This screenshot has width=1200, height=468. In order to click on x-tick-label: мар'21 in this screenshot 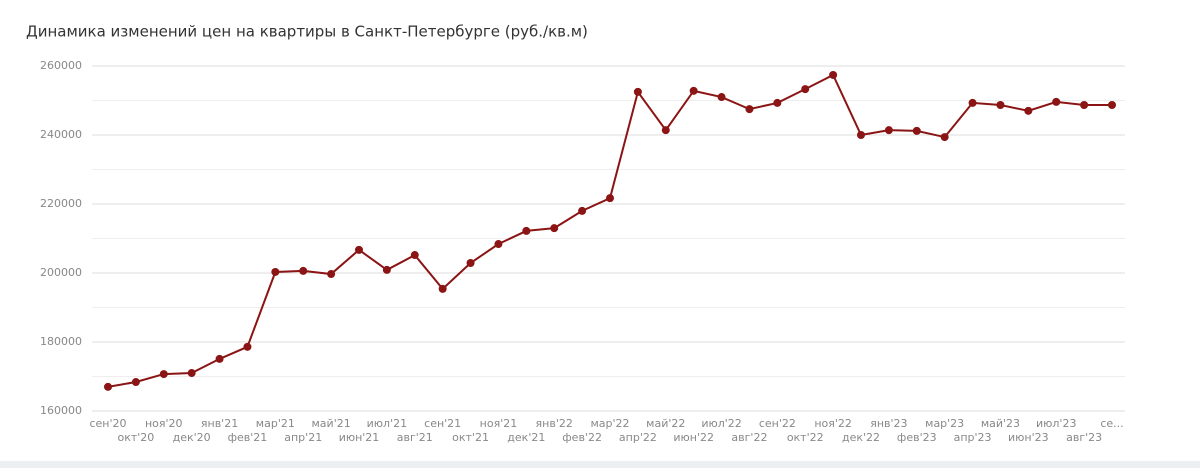, I will do `click(275, 423)`.